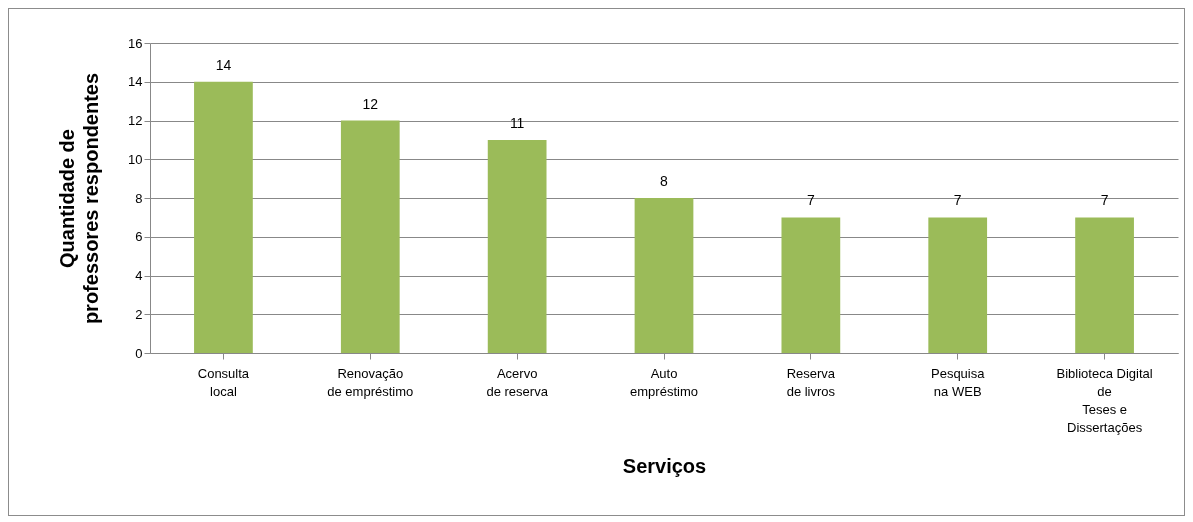 This screenshot has height=522, width=1193. What do you see at coordinates (135, 43) in the screenshot?
I see `y-tick-label: 16` at bounding box center [135, 43].